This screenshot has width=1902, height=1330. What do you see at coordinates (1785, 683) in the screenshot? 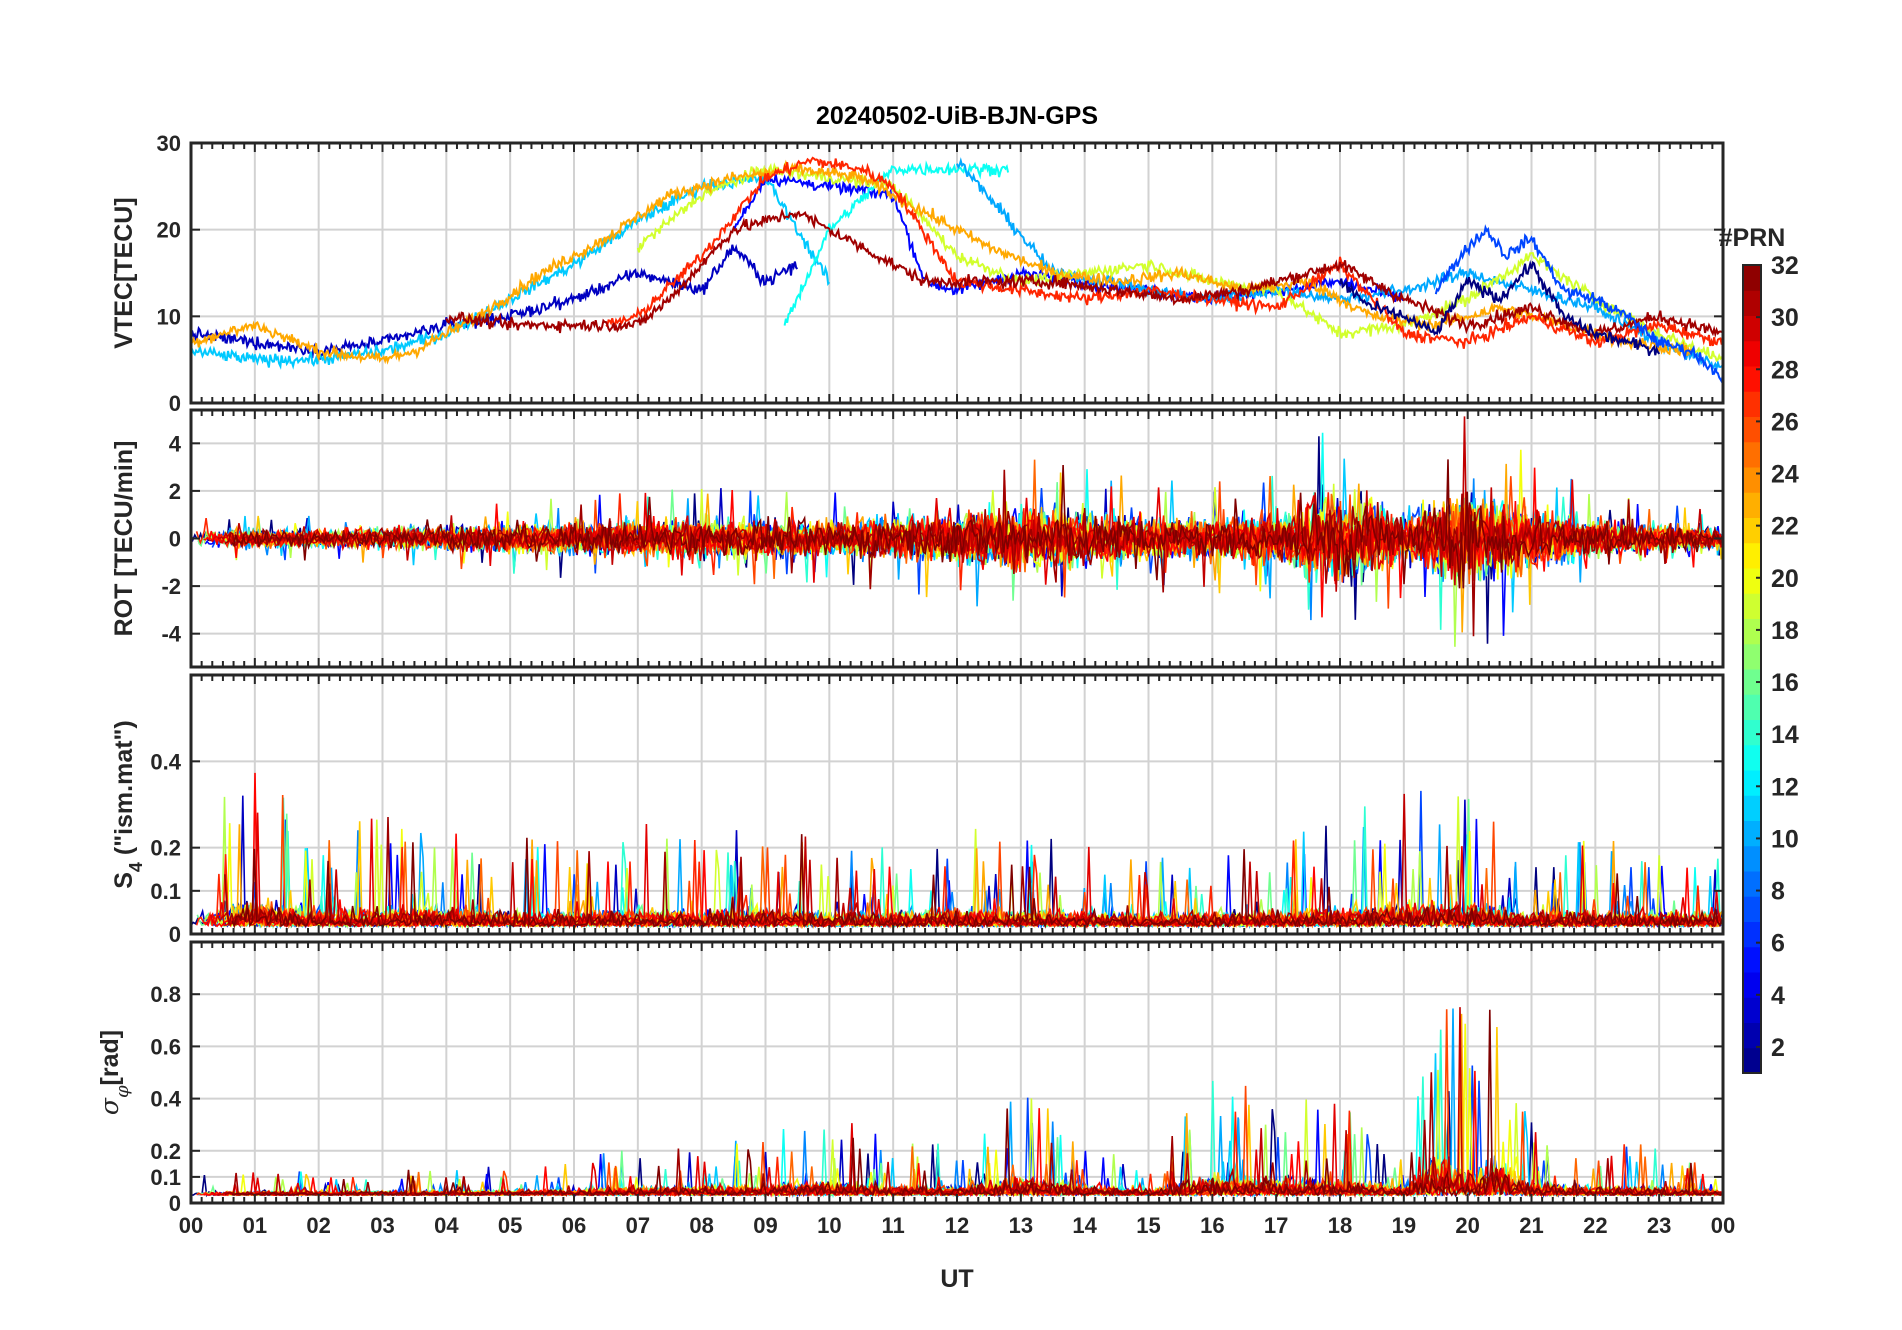
I see `colorbar-tick-label: 16` at bounding box center [1785, 683].